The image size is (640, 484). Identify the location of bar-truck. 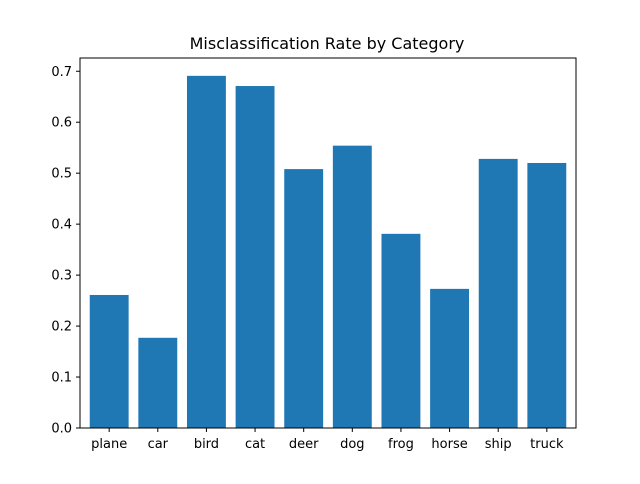
(547, 295).